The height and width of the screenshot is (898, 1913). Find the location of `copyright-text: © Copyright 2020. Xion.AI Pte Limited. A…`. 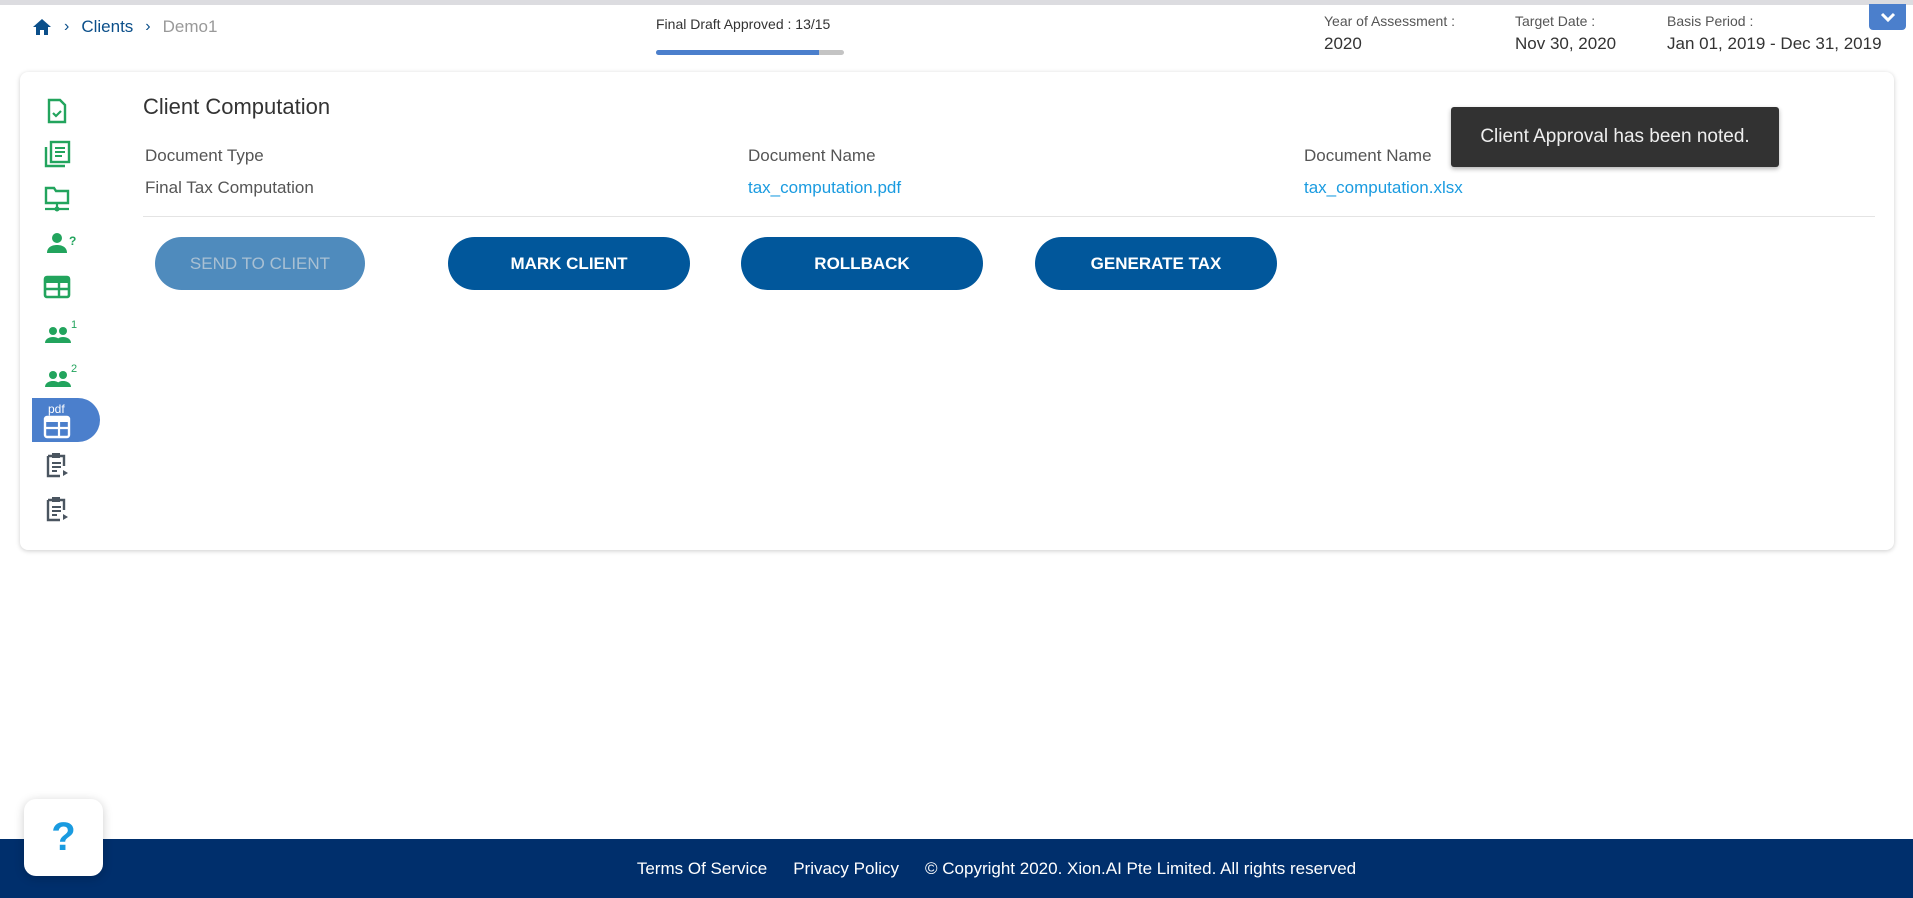

copyright-text: © Copyright 2020. Xion.AI Pte Limited. A… is located at coordinates (1141, 868).